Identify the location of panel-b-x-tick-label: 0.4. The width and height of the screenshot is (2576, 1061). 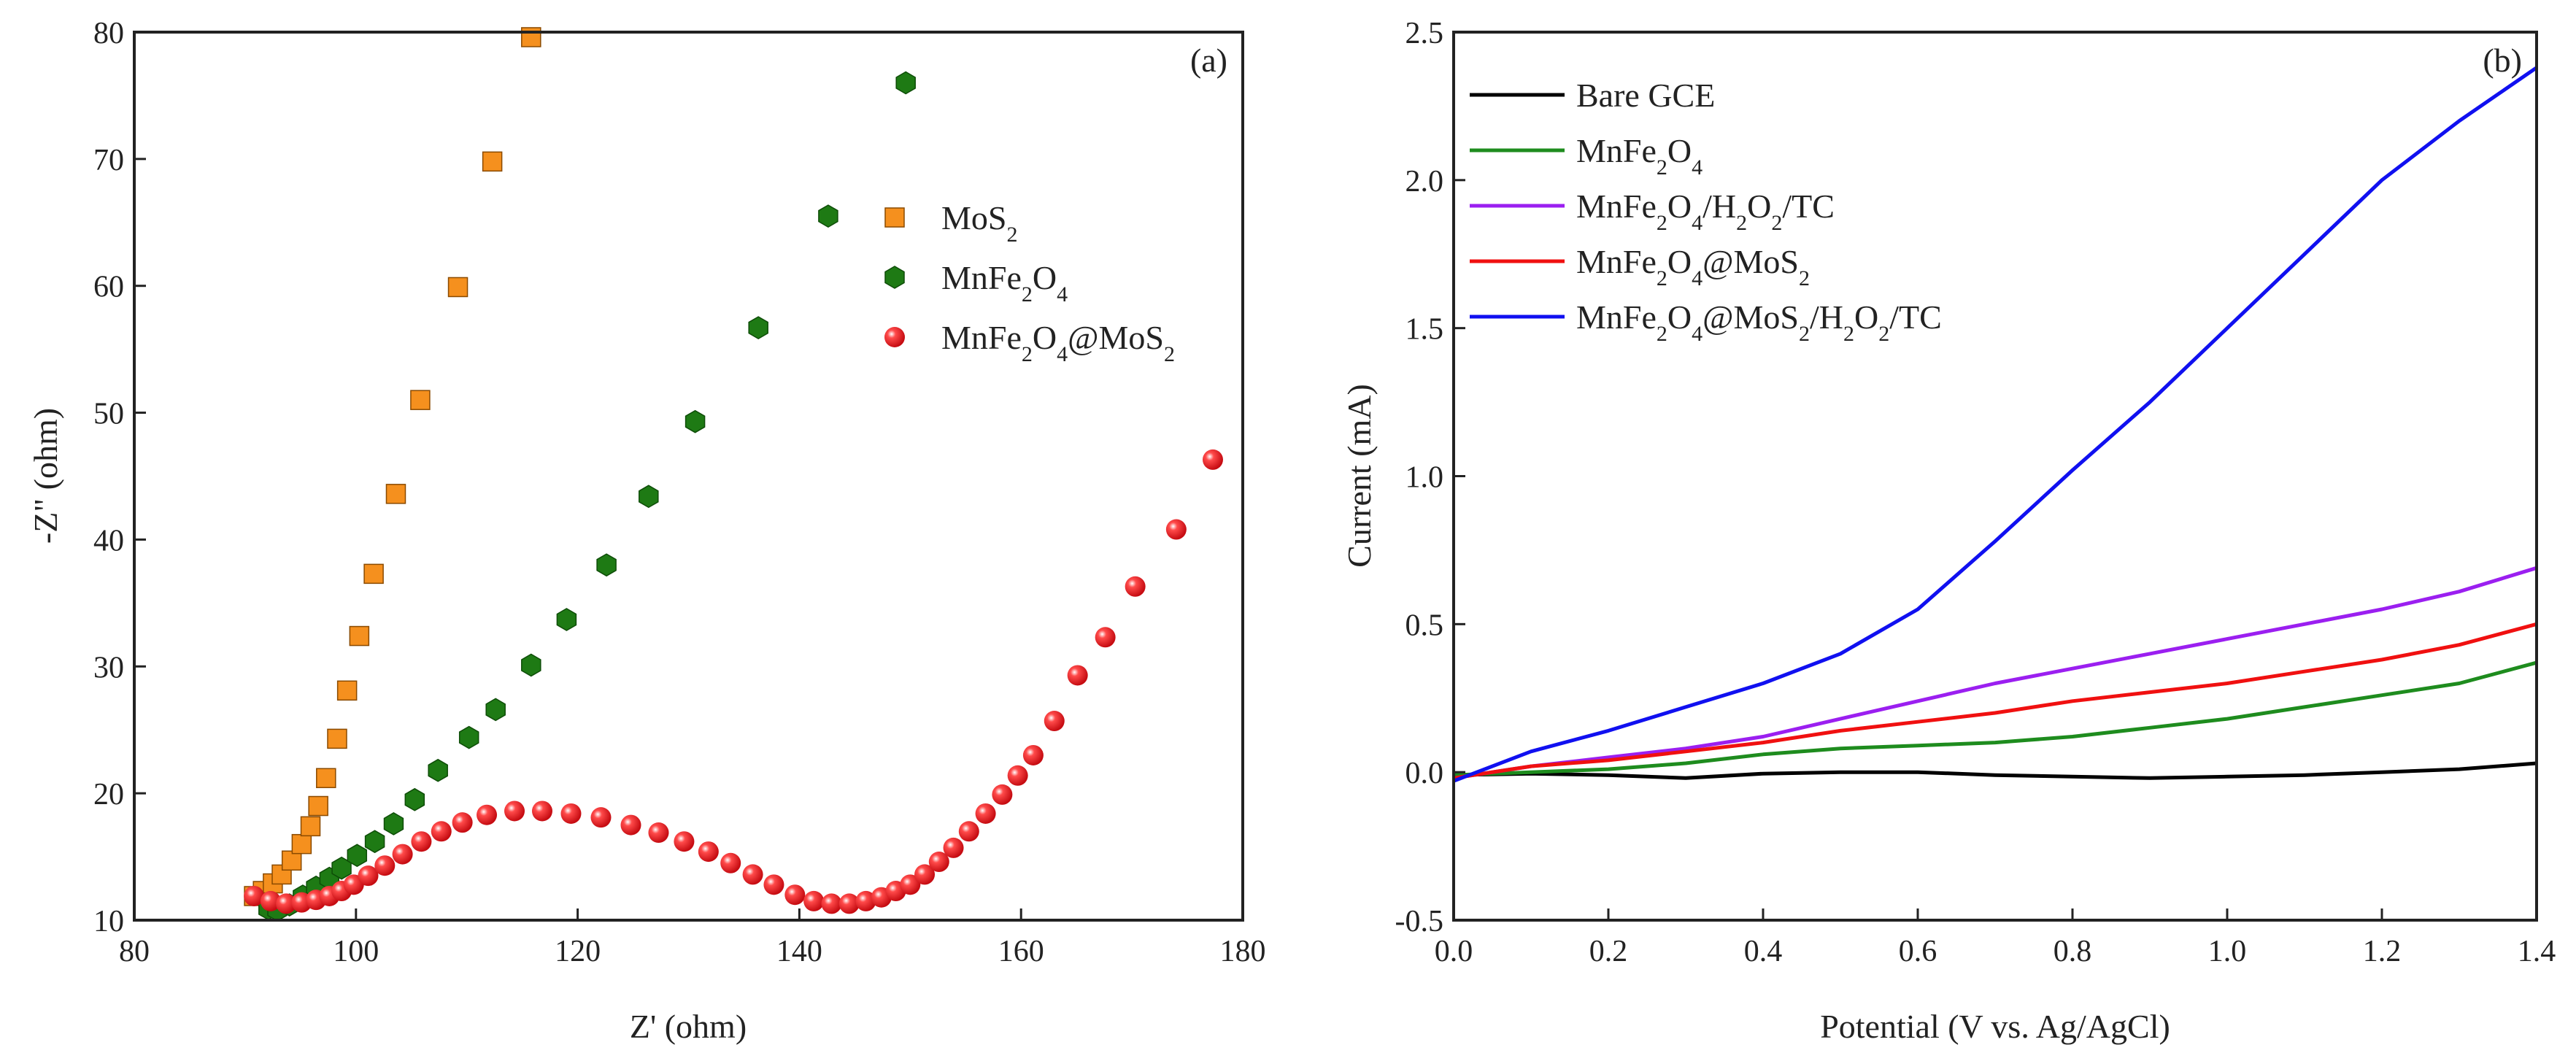
(1763, 951).